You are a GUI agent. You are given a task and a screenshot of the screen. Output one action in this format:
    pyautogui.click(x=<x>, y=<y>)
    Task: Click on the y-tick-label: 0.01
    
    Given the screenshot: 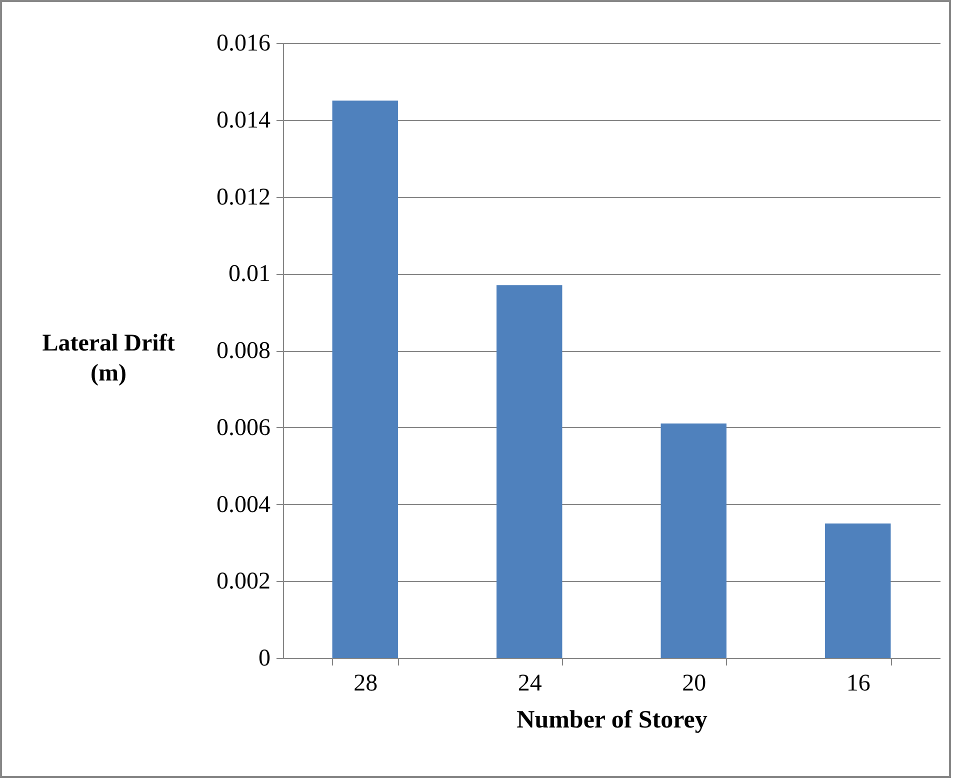 What is the action you would take?
    pyautogui.click(x=249, y=274)
    